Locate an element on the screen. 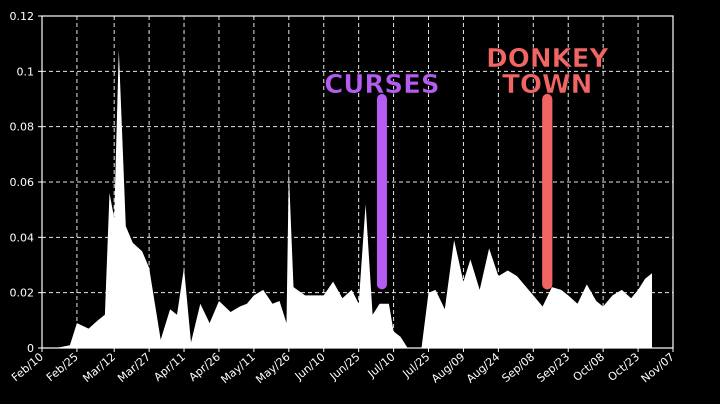 Image resolution: width=720 pixels, height=404 pixels. y-tick-label: 0.02 is located at coordinates (22, 293).